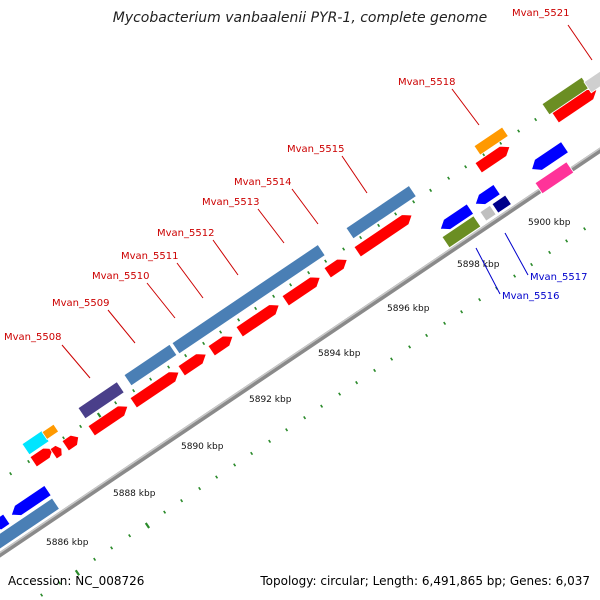 This screenshot has width=600, height=600. What do you see at coordinates (202, 447) in the screenshot?
I see `scale-label: 5890 kbp` at bounding box center [202, 447].